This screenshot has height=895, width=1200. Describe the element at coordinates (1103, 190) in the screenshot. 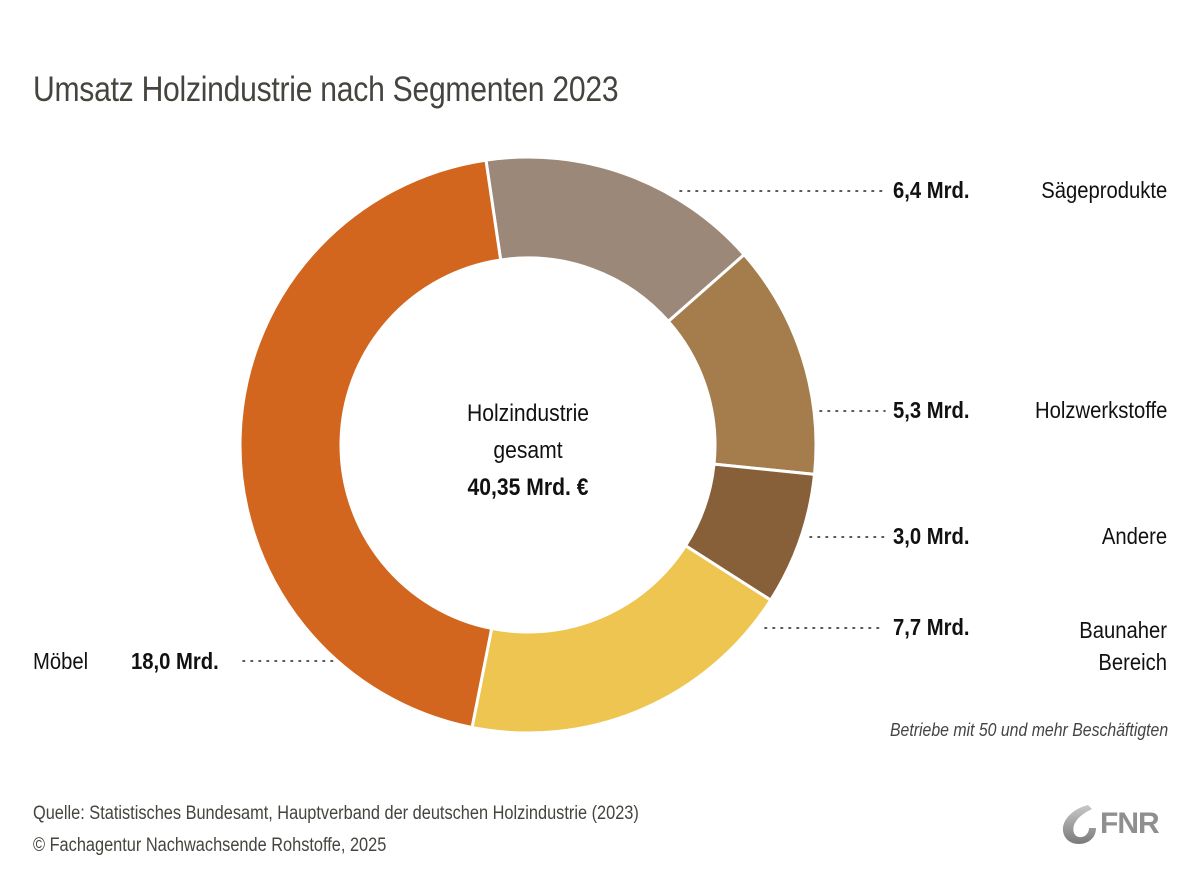

I see `name-label-saegeprodukte: Sägeprodukte` at that location.